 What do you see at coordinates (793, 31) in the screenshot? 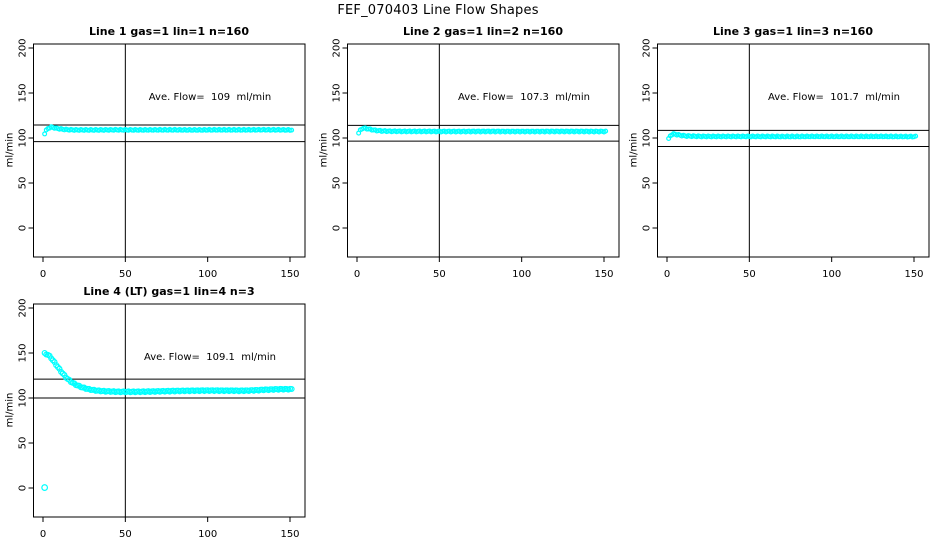
I see `panel-title: Line 3 gas=1 lin=3 n=160` at bounding box center [793, 31].